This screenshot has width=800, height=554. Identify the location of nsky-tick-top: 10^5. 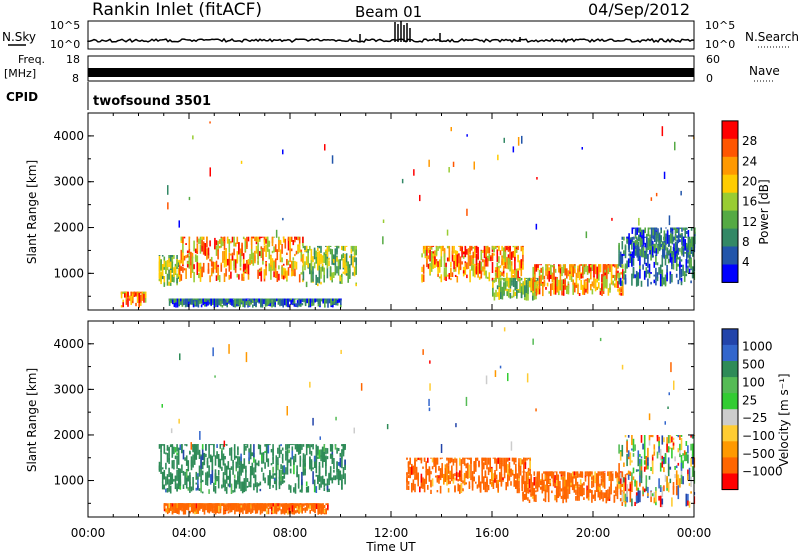
(65, 25).